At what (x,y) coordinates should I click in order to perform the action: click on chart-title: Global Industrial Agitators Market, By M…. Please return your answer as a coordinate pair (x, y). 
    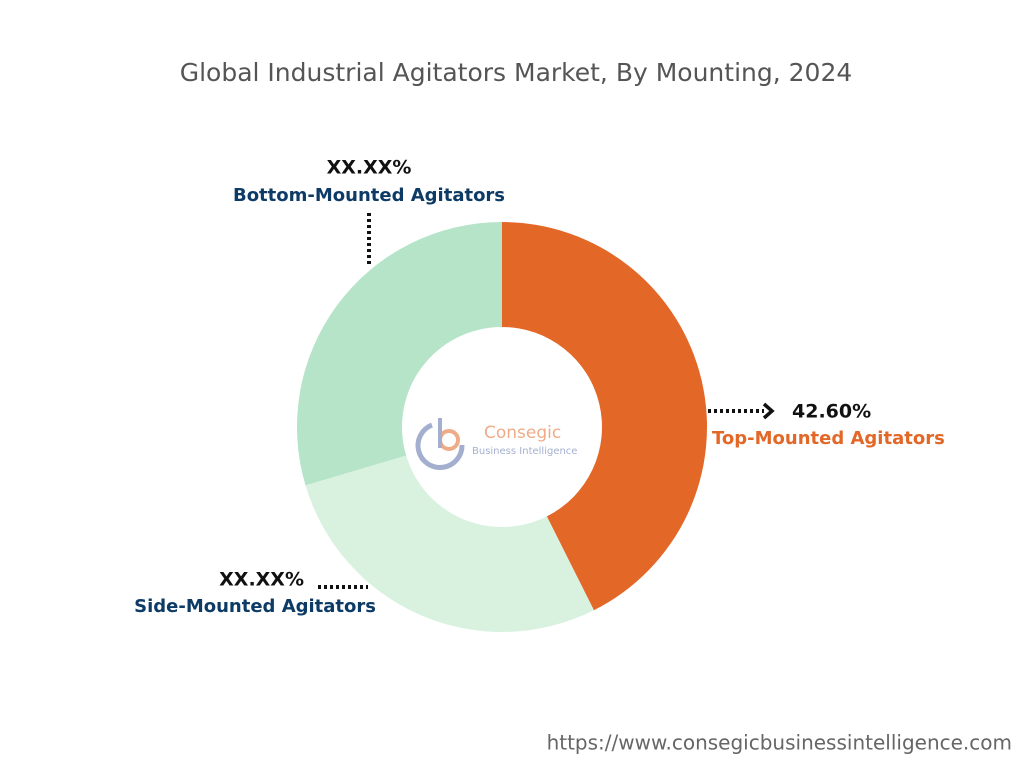
    Looking at the image, I should click on (516, 72).